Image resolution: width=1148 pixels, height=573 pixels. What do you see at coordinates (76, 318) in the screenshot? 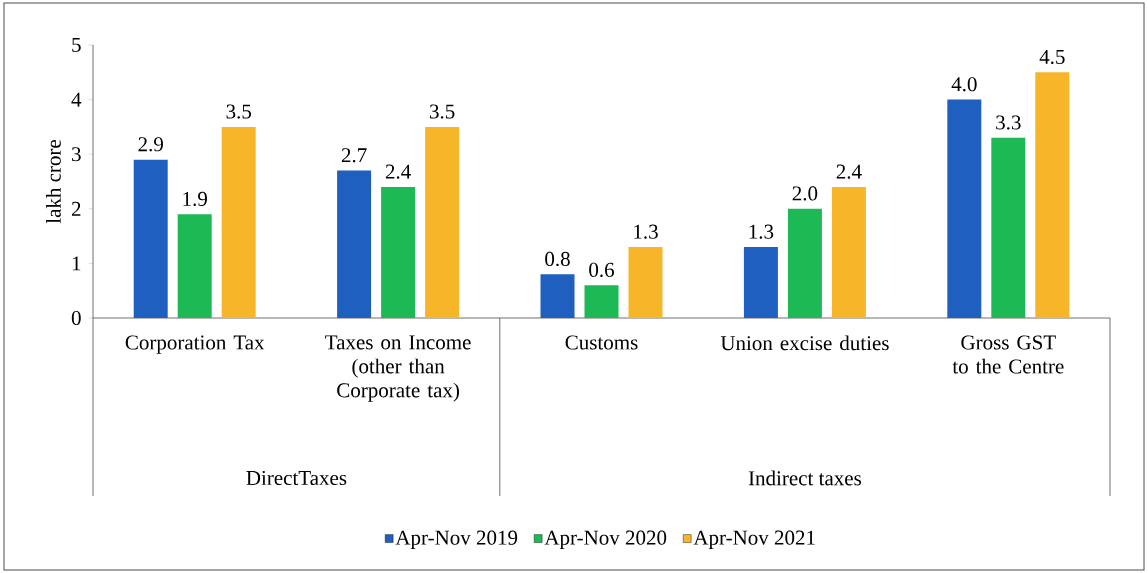
I see `y-tick-label: 0` at bounding box center [76, 318].